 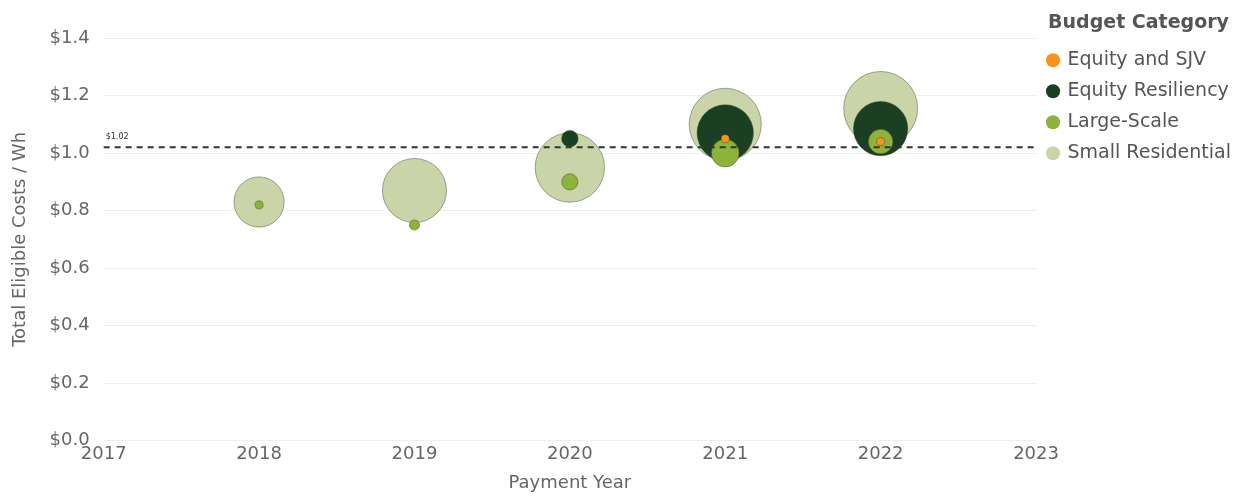 What do you see at coordinates (69, 36) in the screenshot?
I see `y-tick-label: $1.4` at bounding box center [69, 36].